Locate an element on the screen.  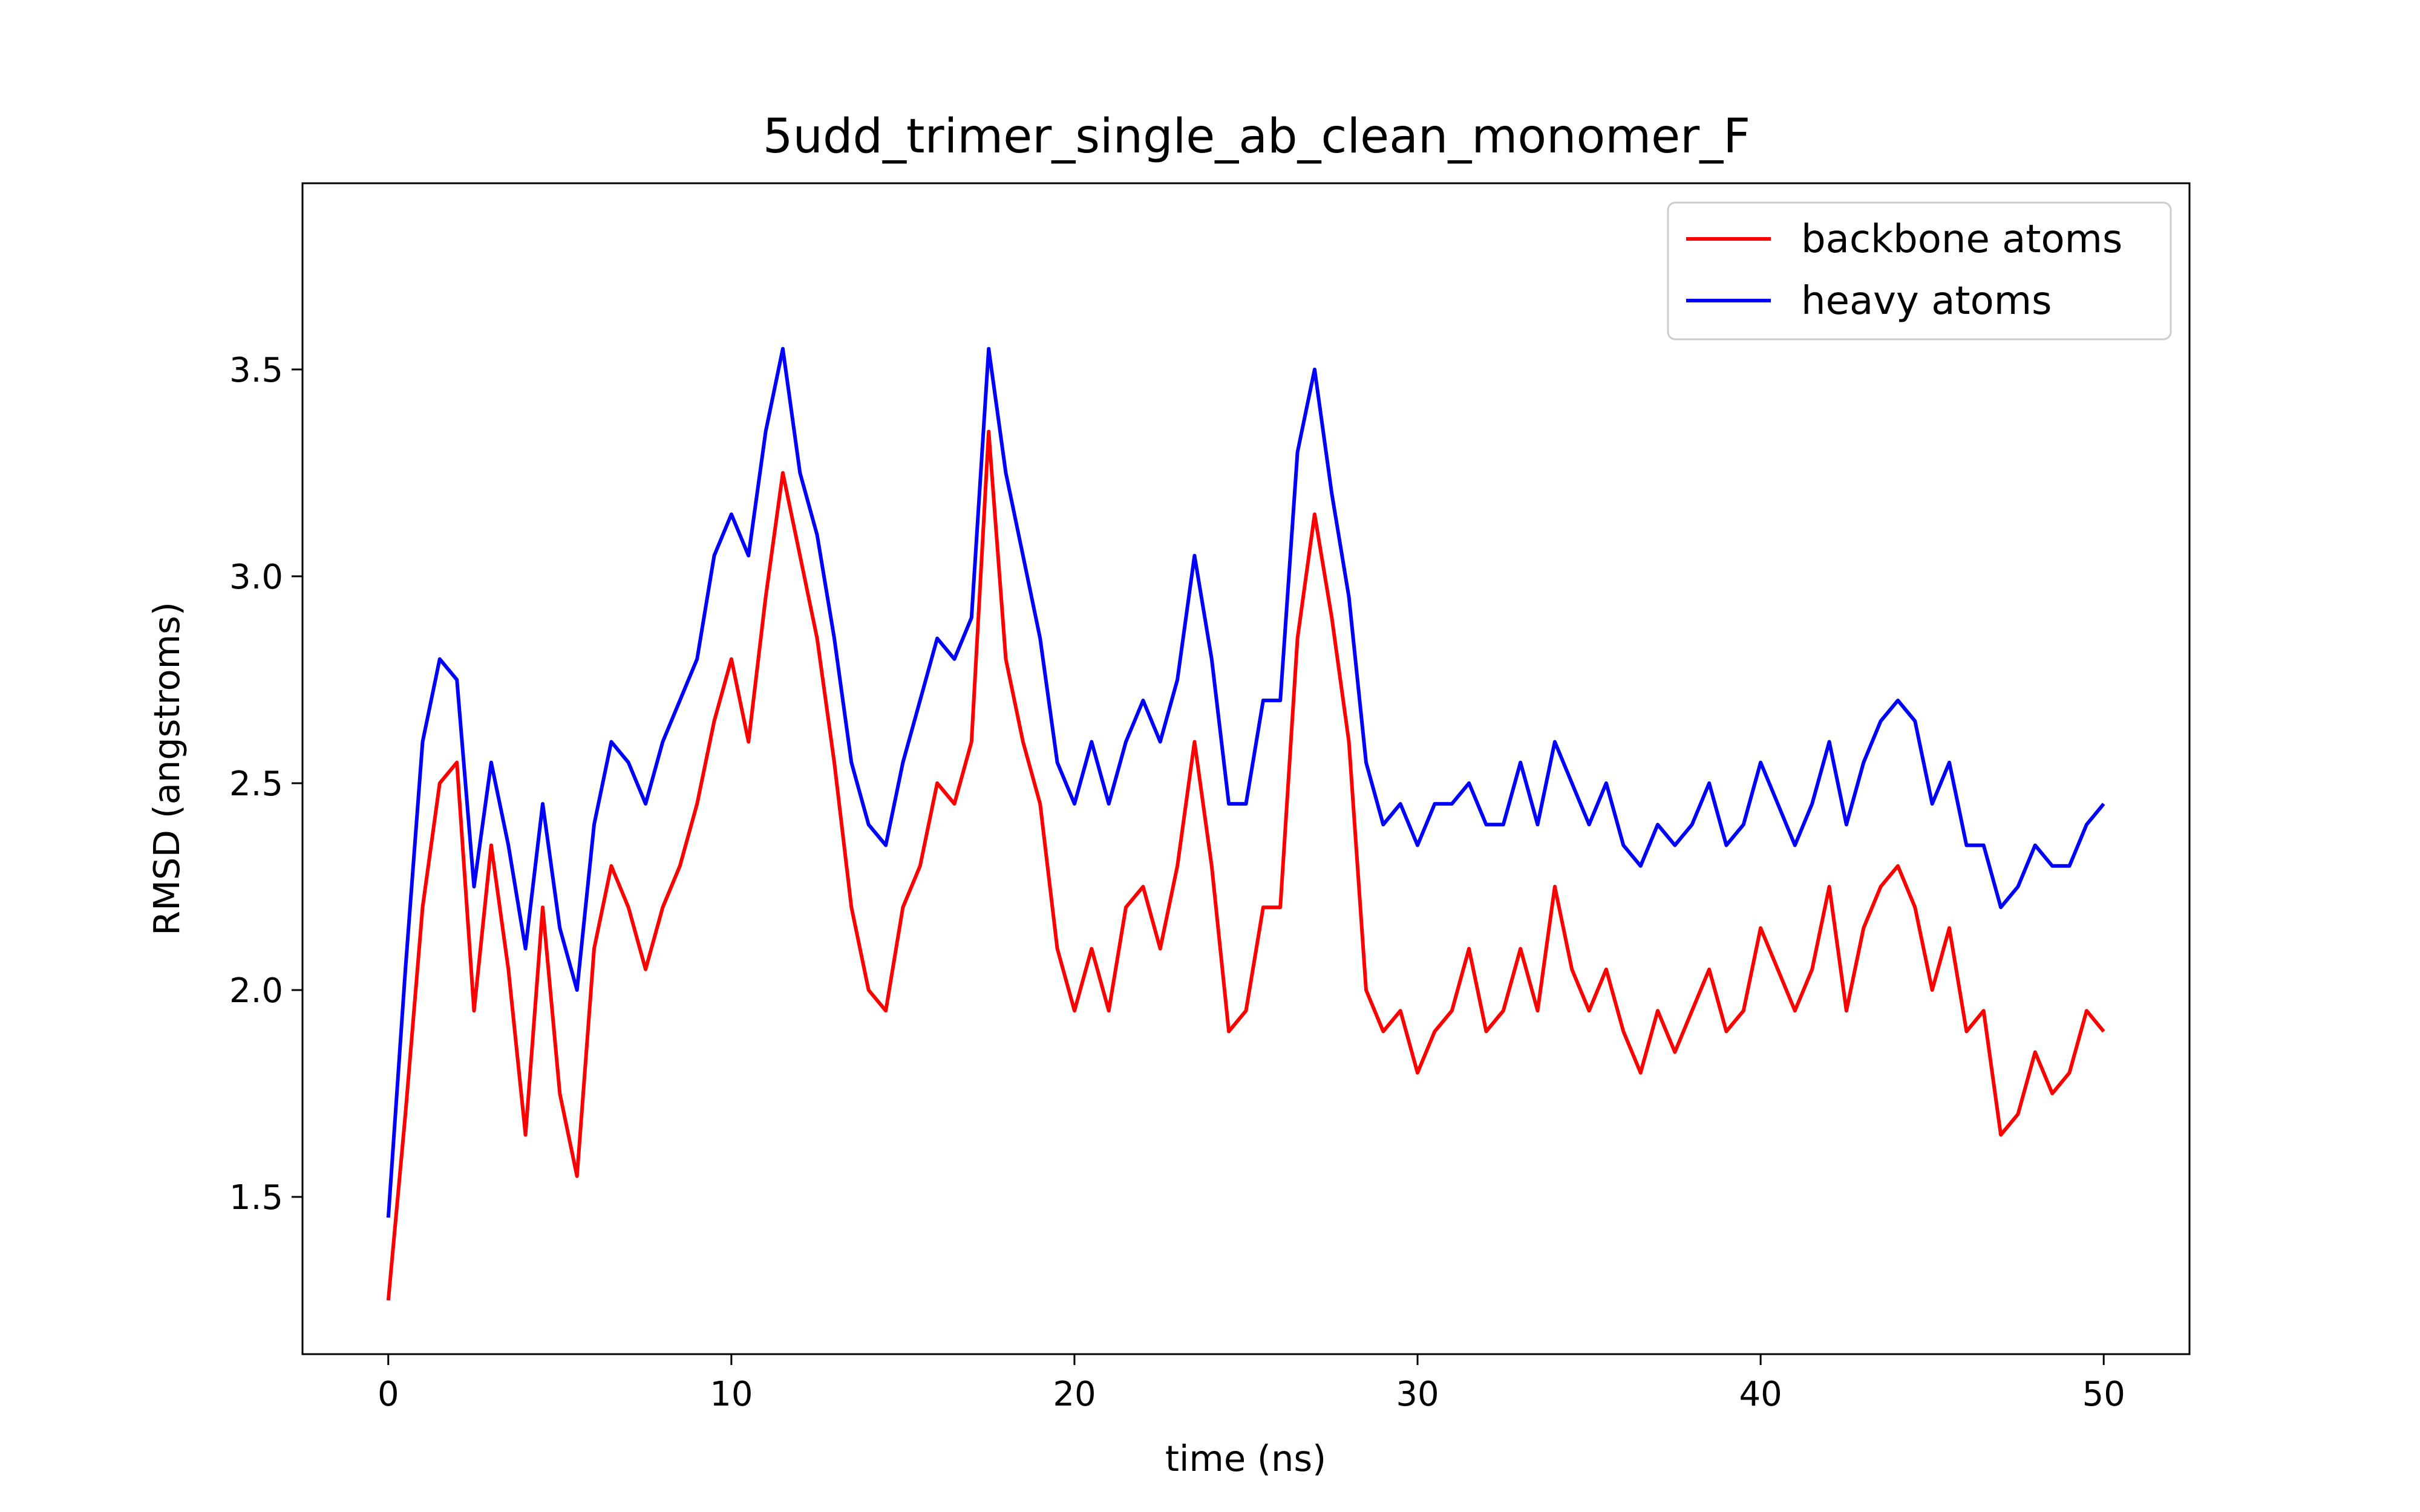
legend-label-backbone-atoms: backbone atoms is located at coordinates (1961, 239).